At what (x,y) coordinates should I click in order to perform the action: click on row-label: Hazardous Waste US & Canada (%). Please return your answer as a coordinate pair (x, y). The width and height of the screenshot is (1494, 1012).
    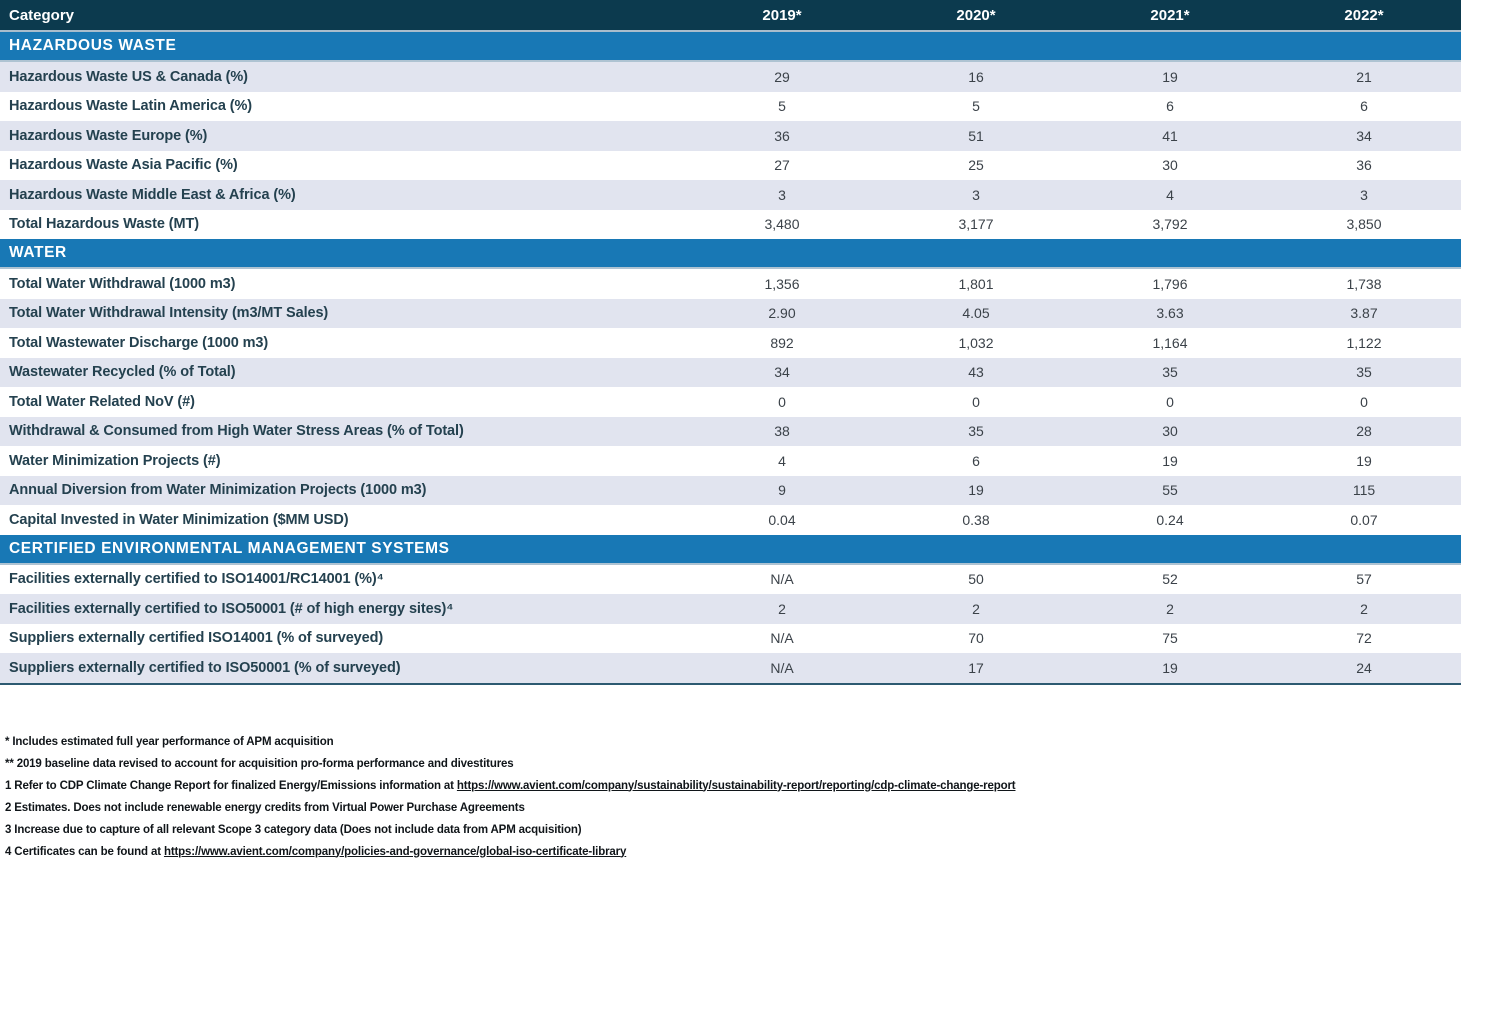
    Looking at the image, I should click on (128, 76).